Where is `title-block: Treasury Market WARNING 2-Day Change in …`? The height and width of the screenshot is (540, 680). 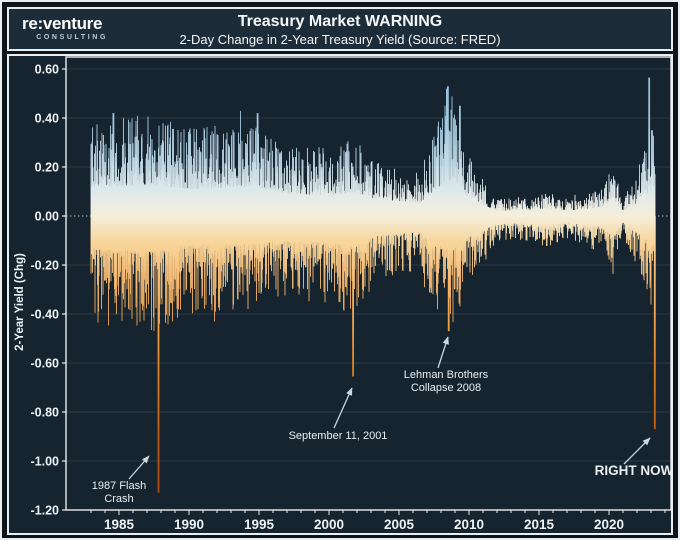
title-block: Treasury Market WARNING 2-Day Change in … is located at coordinates (340, 30).